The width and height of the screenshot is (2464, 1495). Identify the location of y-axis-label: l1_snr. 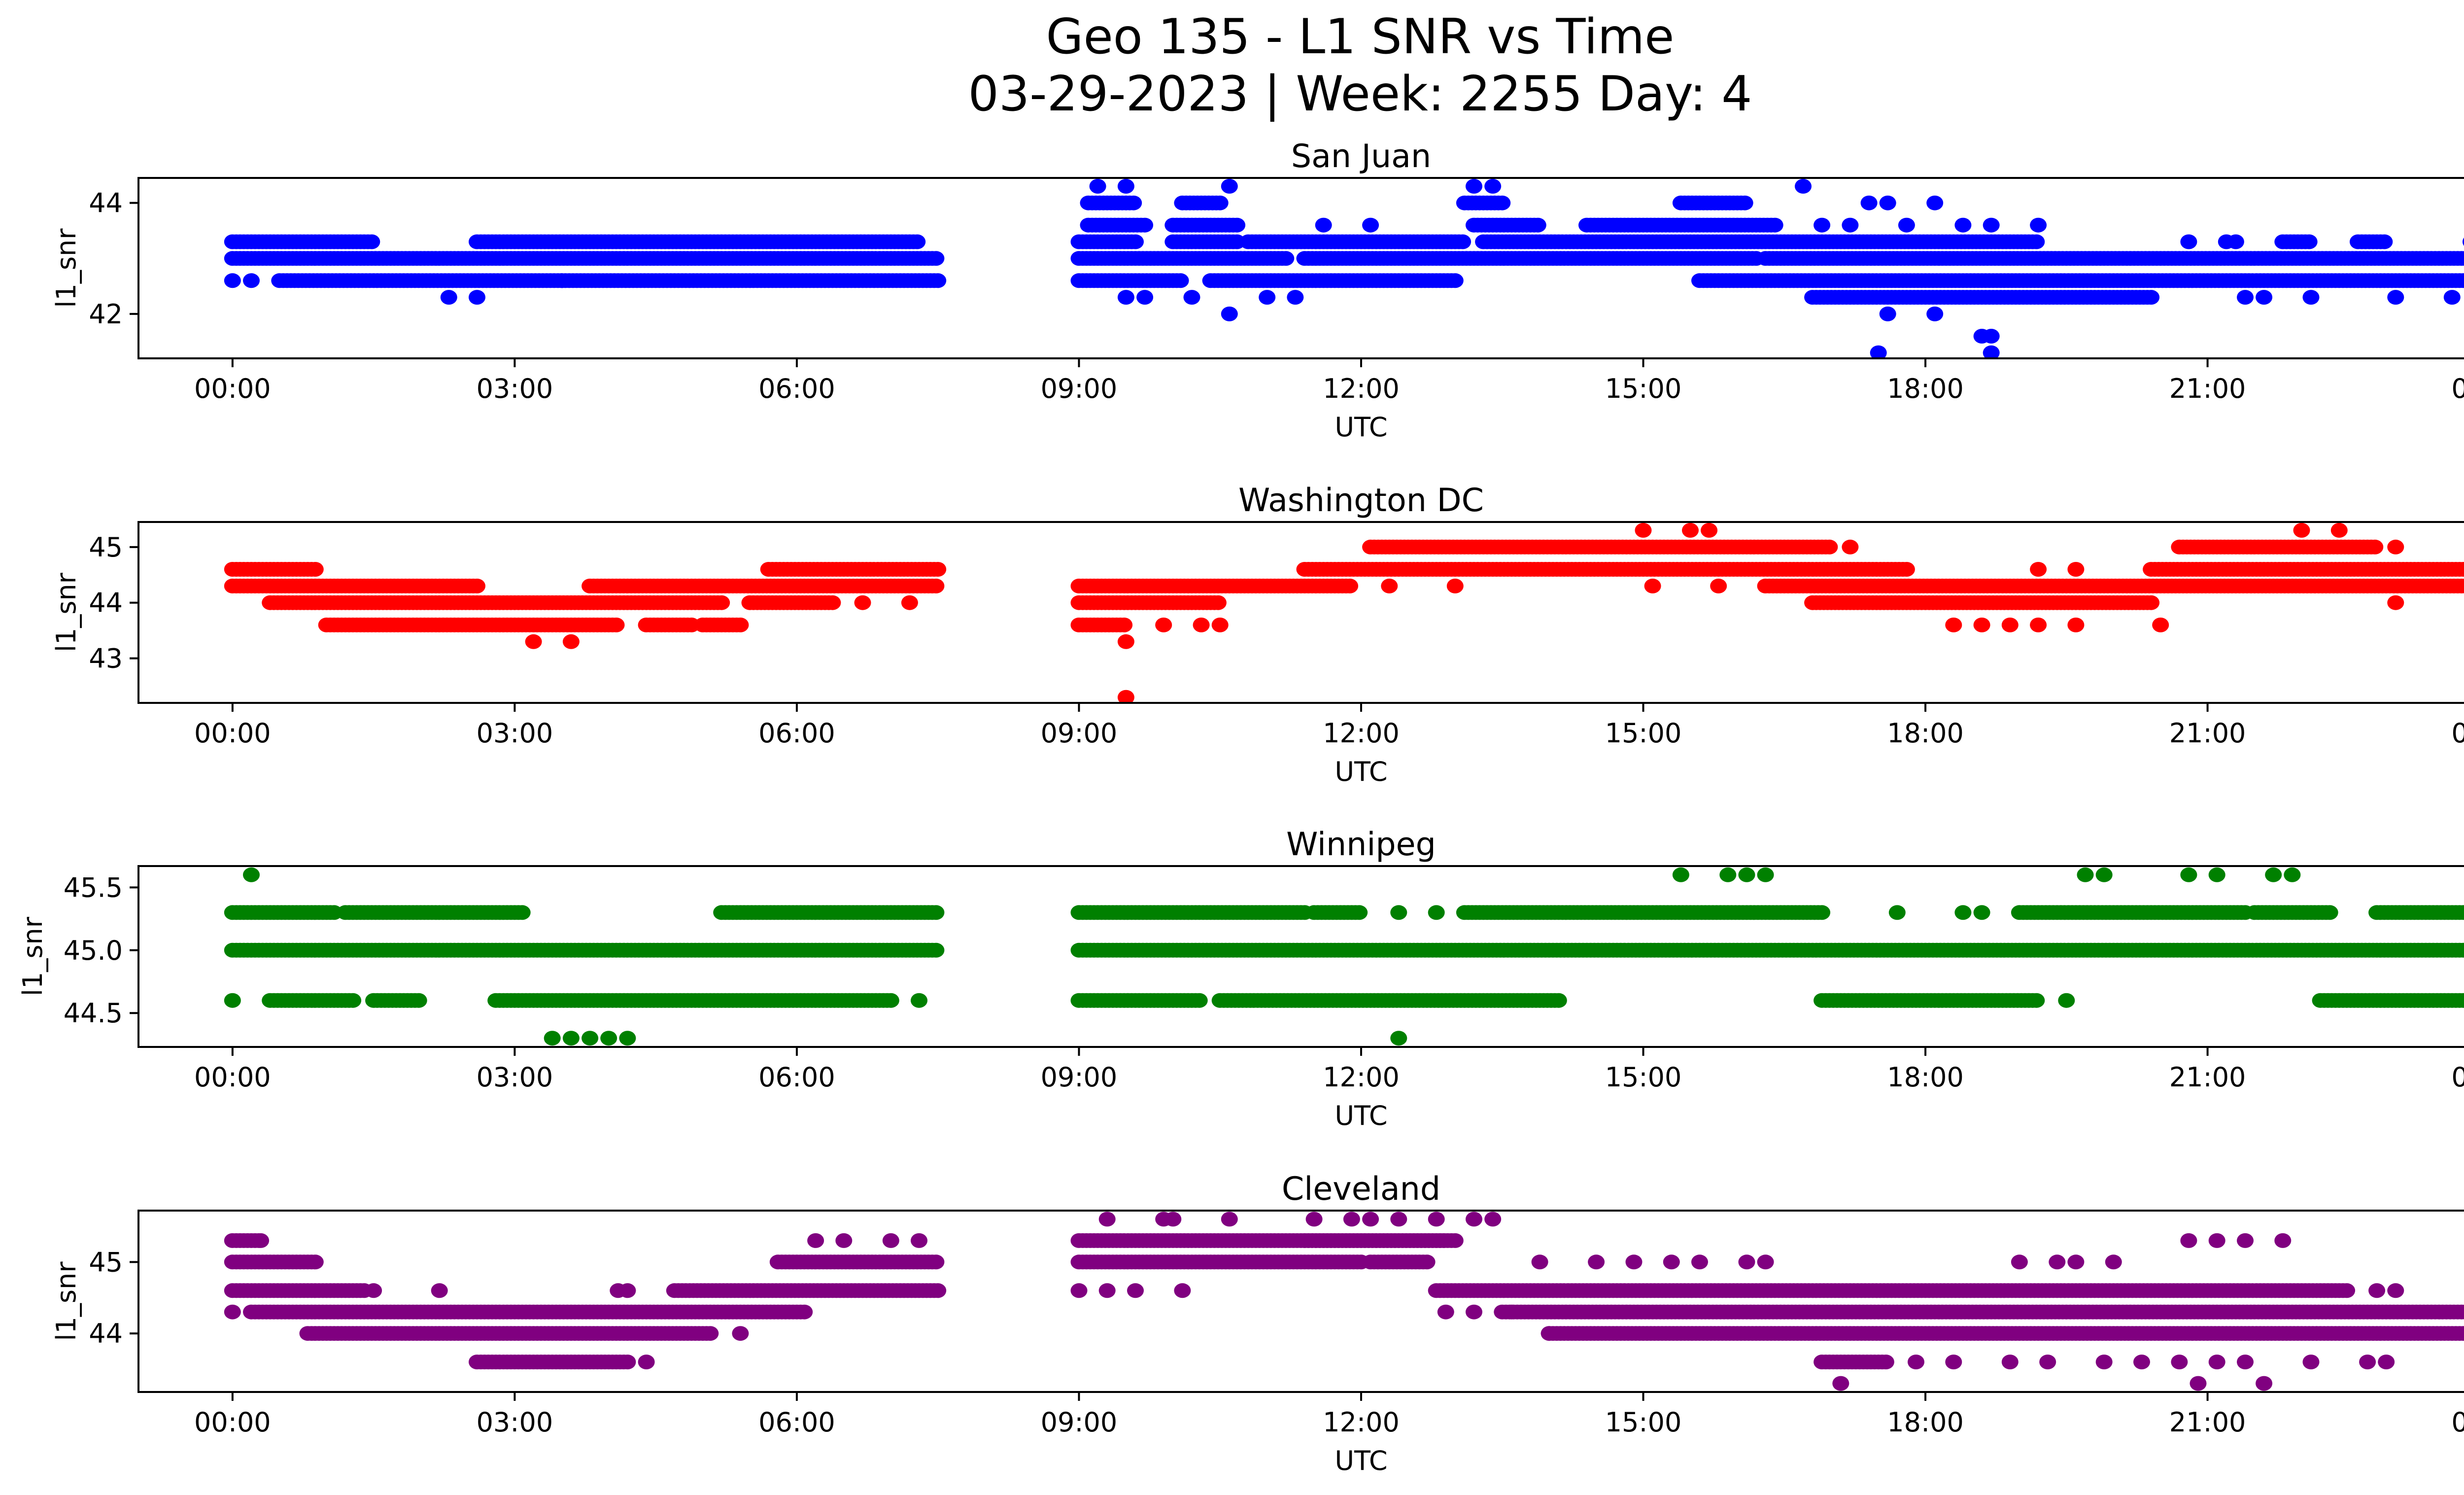
(66, 612).